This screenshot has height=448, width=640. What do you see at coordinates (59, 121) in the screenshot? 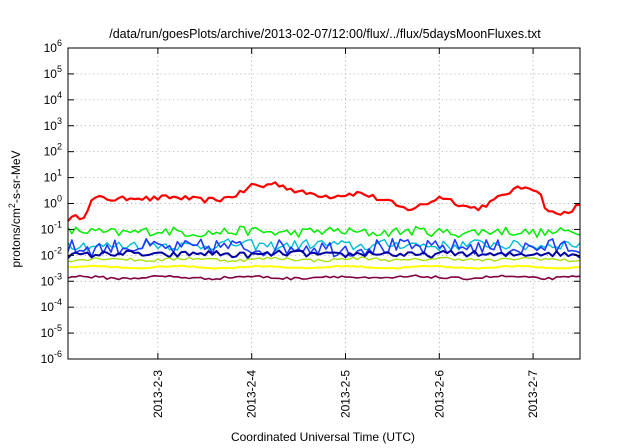
I see `y-tick-label-exp: 3` at bounding box center [59, 121].